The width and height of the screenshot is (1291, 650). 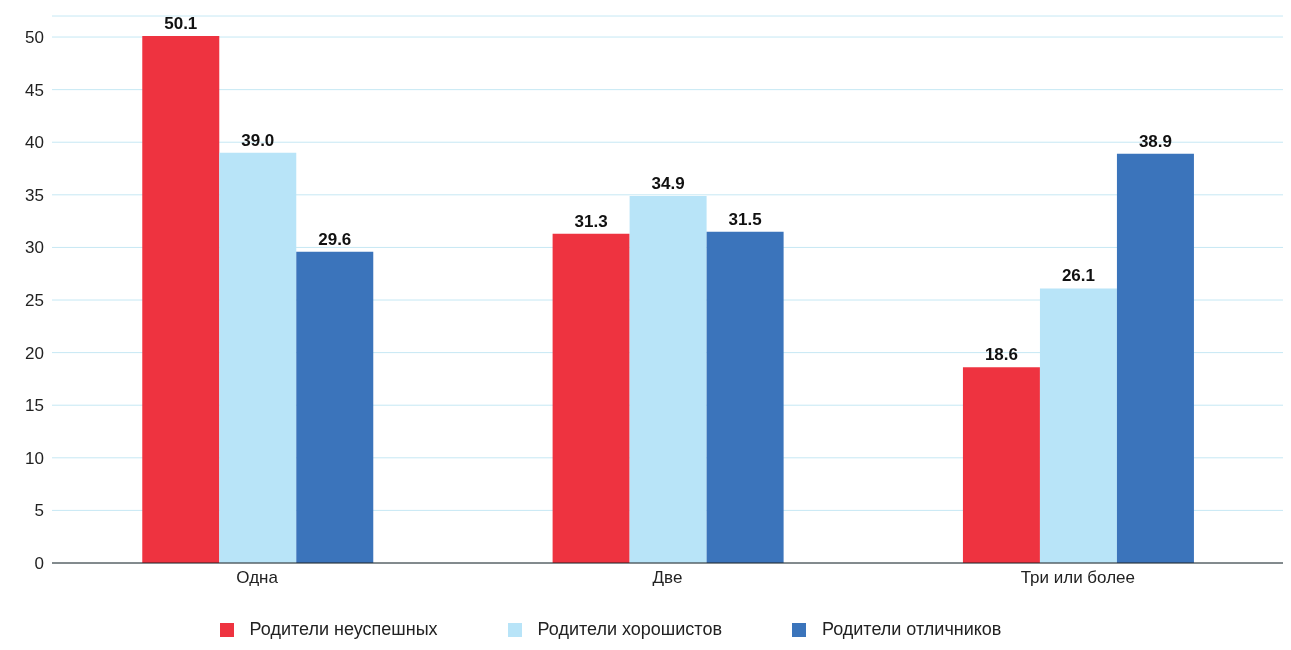 I want to click on y-tick-label: 45, so click(x=34, y=90).